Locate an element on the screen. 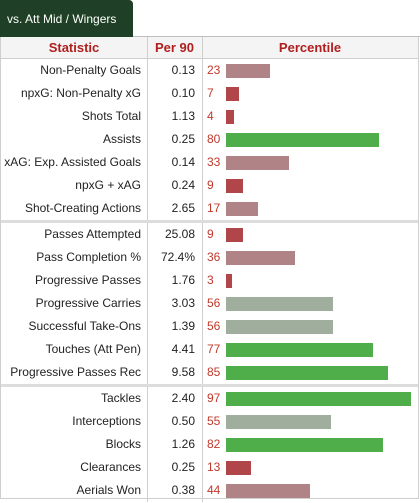 The width and height of the screenshot is (420, 503). percentile-value: 33 is located at coordinates (214, 162).